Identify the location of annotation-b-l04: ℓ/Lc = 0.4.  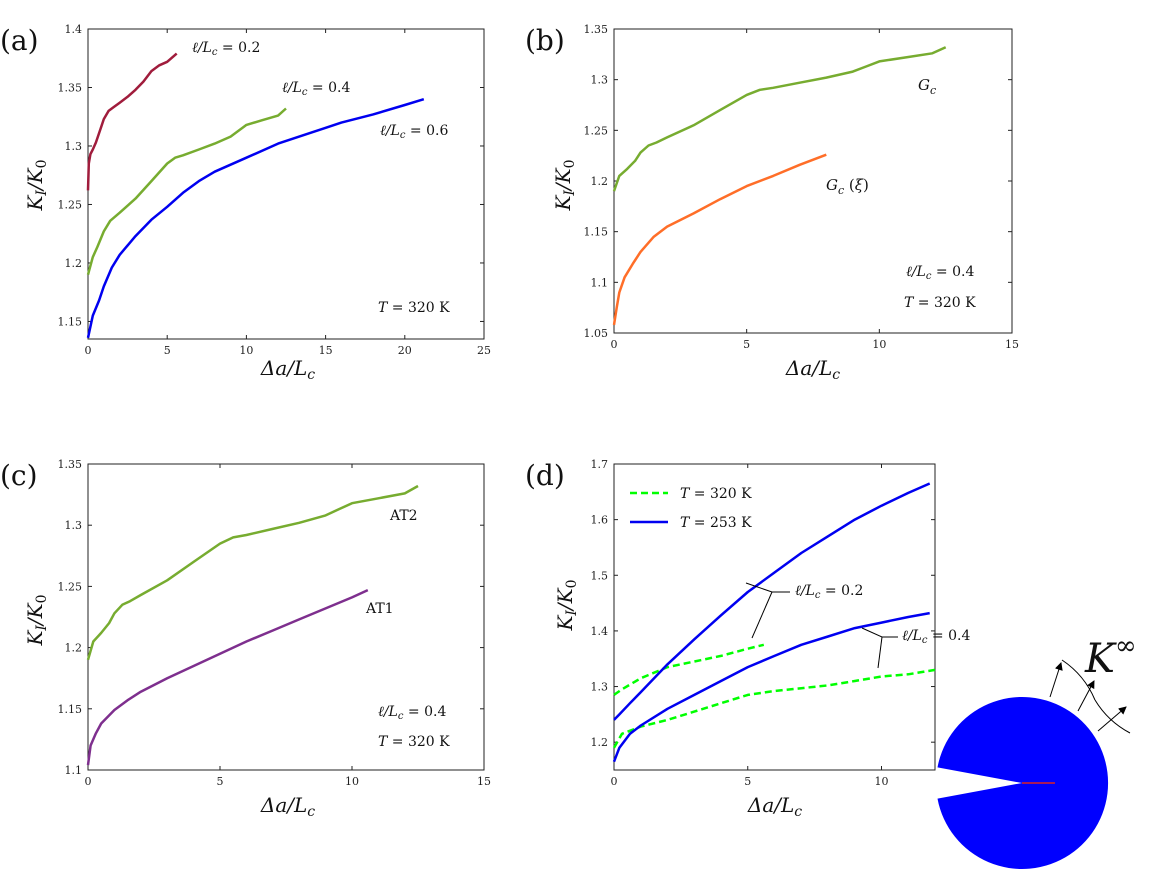
(940, 273).